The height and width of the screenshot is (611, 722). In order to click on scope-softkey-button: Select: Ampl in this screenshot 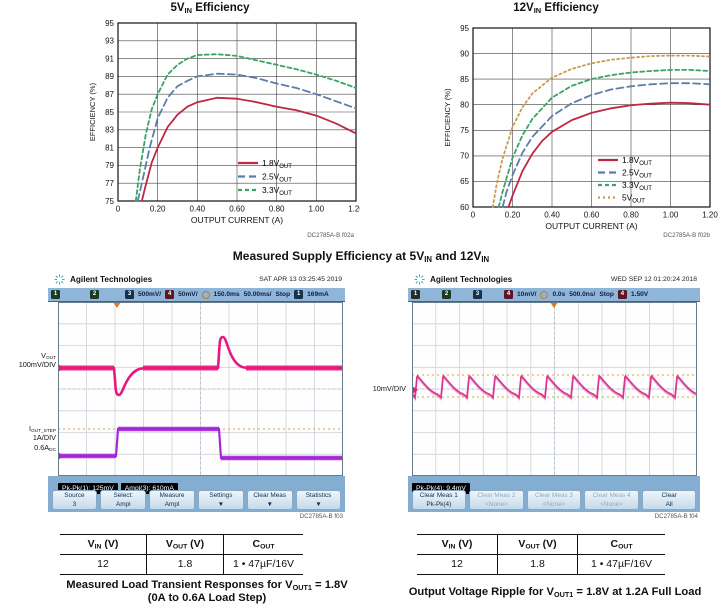, I will do `click(123, 500)`.